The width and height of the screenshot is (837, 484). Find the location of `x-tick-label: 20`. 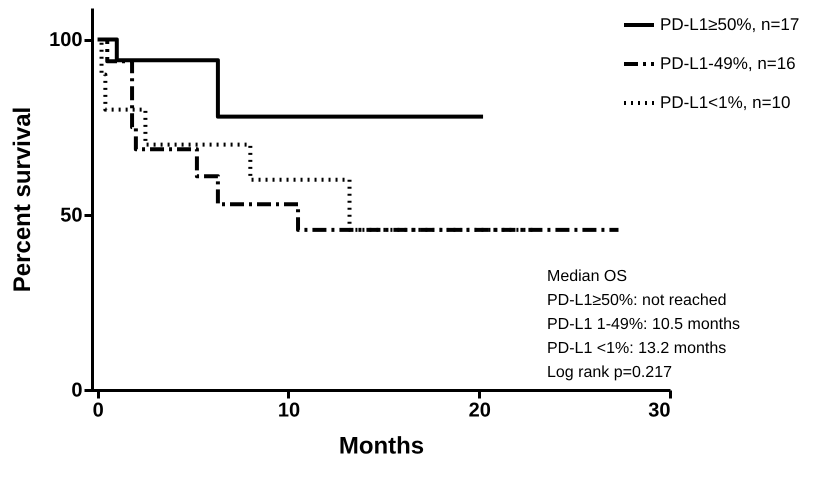

x-tick-label: 20 is located at coordinates (479, 411).